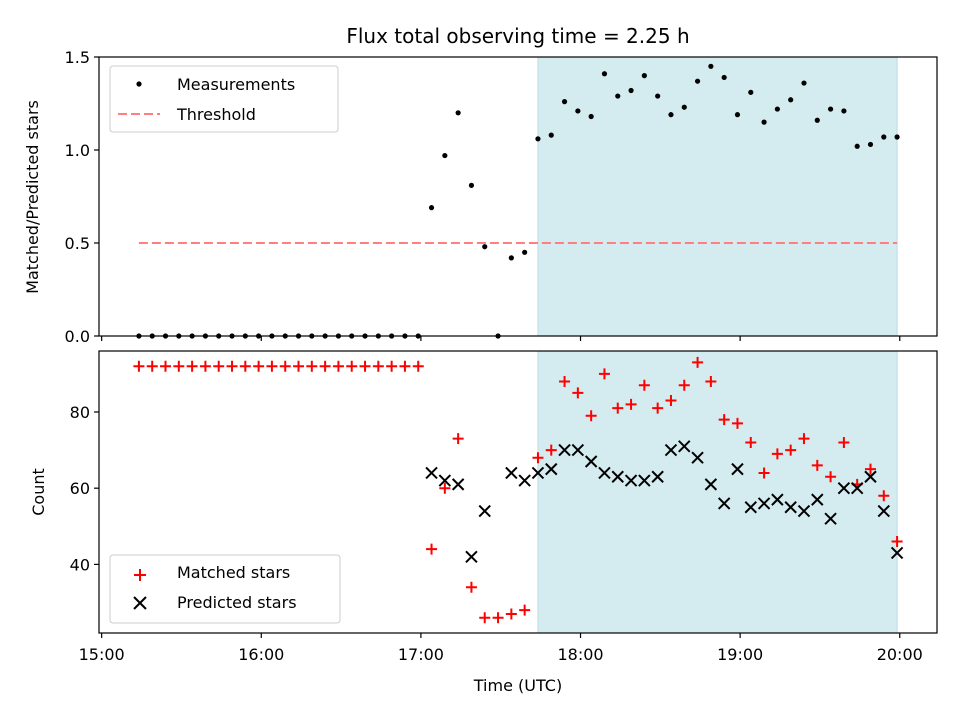 This screenshot has width=960, height=720. Describe the element at coordinates (80, 412) in the screenshot. I see `bottom-y-tick-label: 80` at that location.